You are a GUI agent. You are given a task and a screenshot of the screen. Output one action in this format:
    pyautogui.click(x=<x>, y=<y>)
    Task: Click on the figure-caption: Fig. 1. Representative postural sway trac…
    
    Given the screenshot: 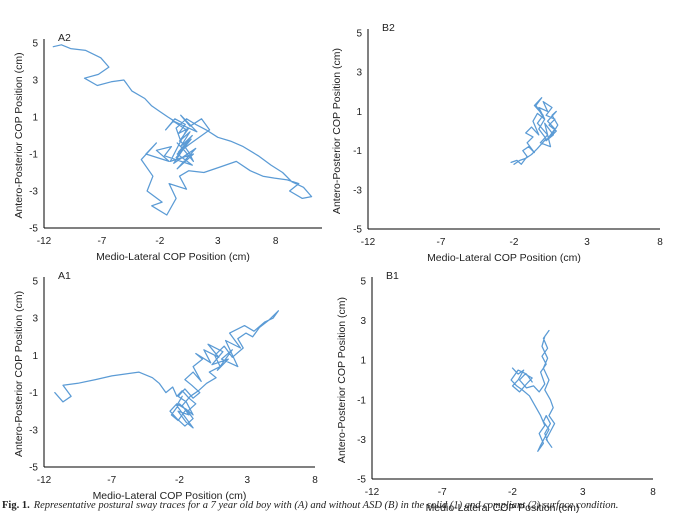 What is the action you would take?
    pyautogui.click(x=341, y=506)
    